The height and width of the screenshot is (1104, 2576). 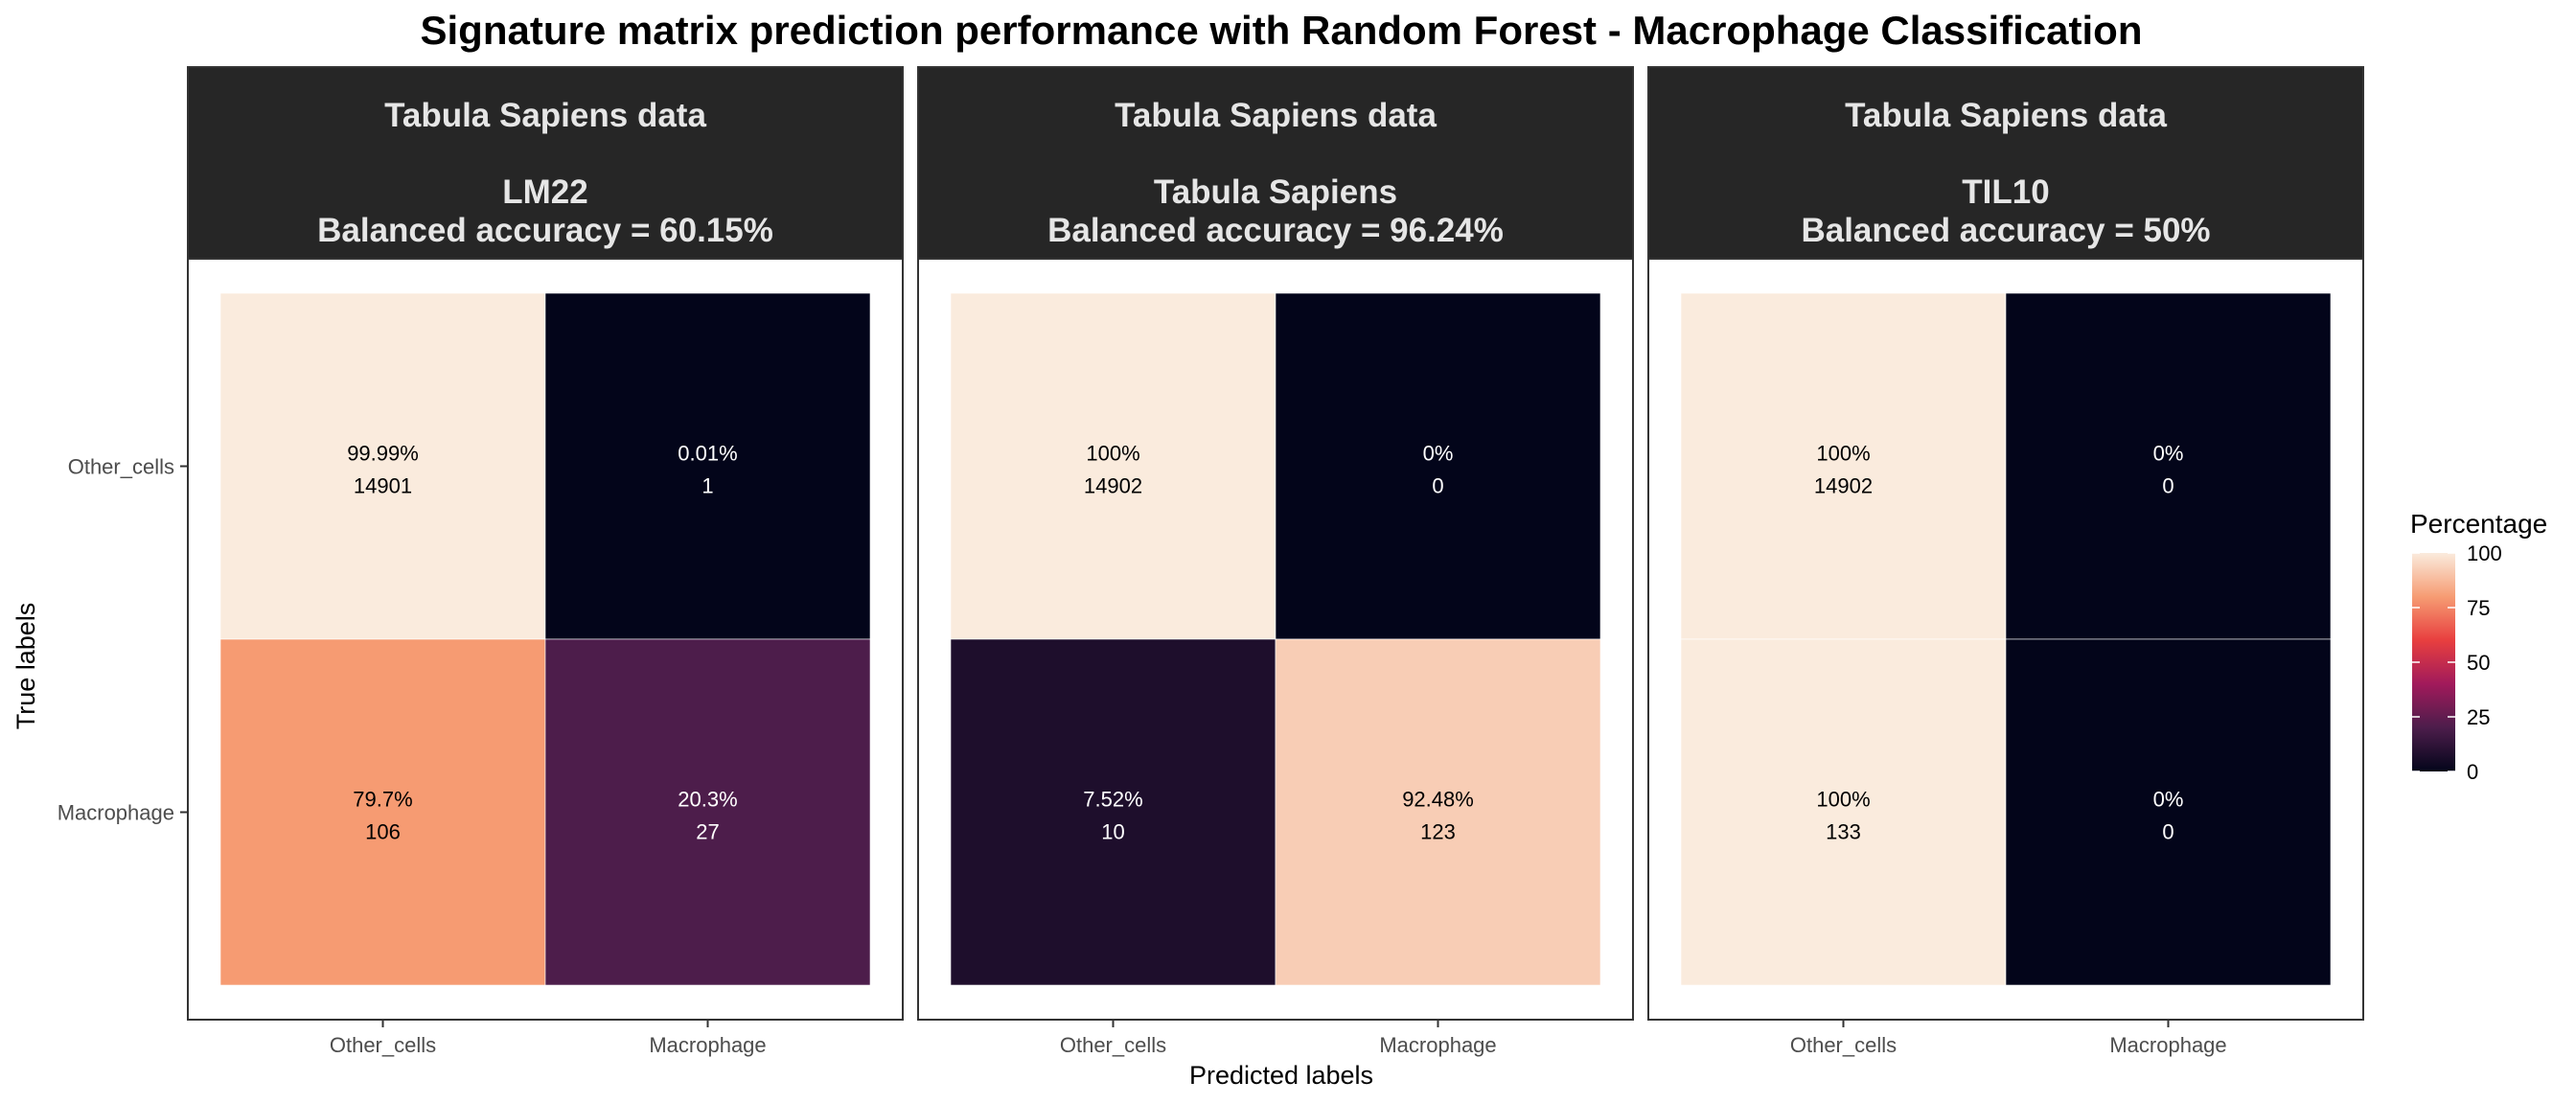 I want to click on facet-strip-label: Balanced accuracy = 50%, so click(x=2005, y=230).